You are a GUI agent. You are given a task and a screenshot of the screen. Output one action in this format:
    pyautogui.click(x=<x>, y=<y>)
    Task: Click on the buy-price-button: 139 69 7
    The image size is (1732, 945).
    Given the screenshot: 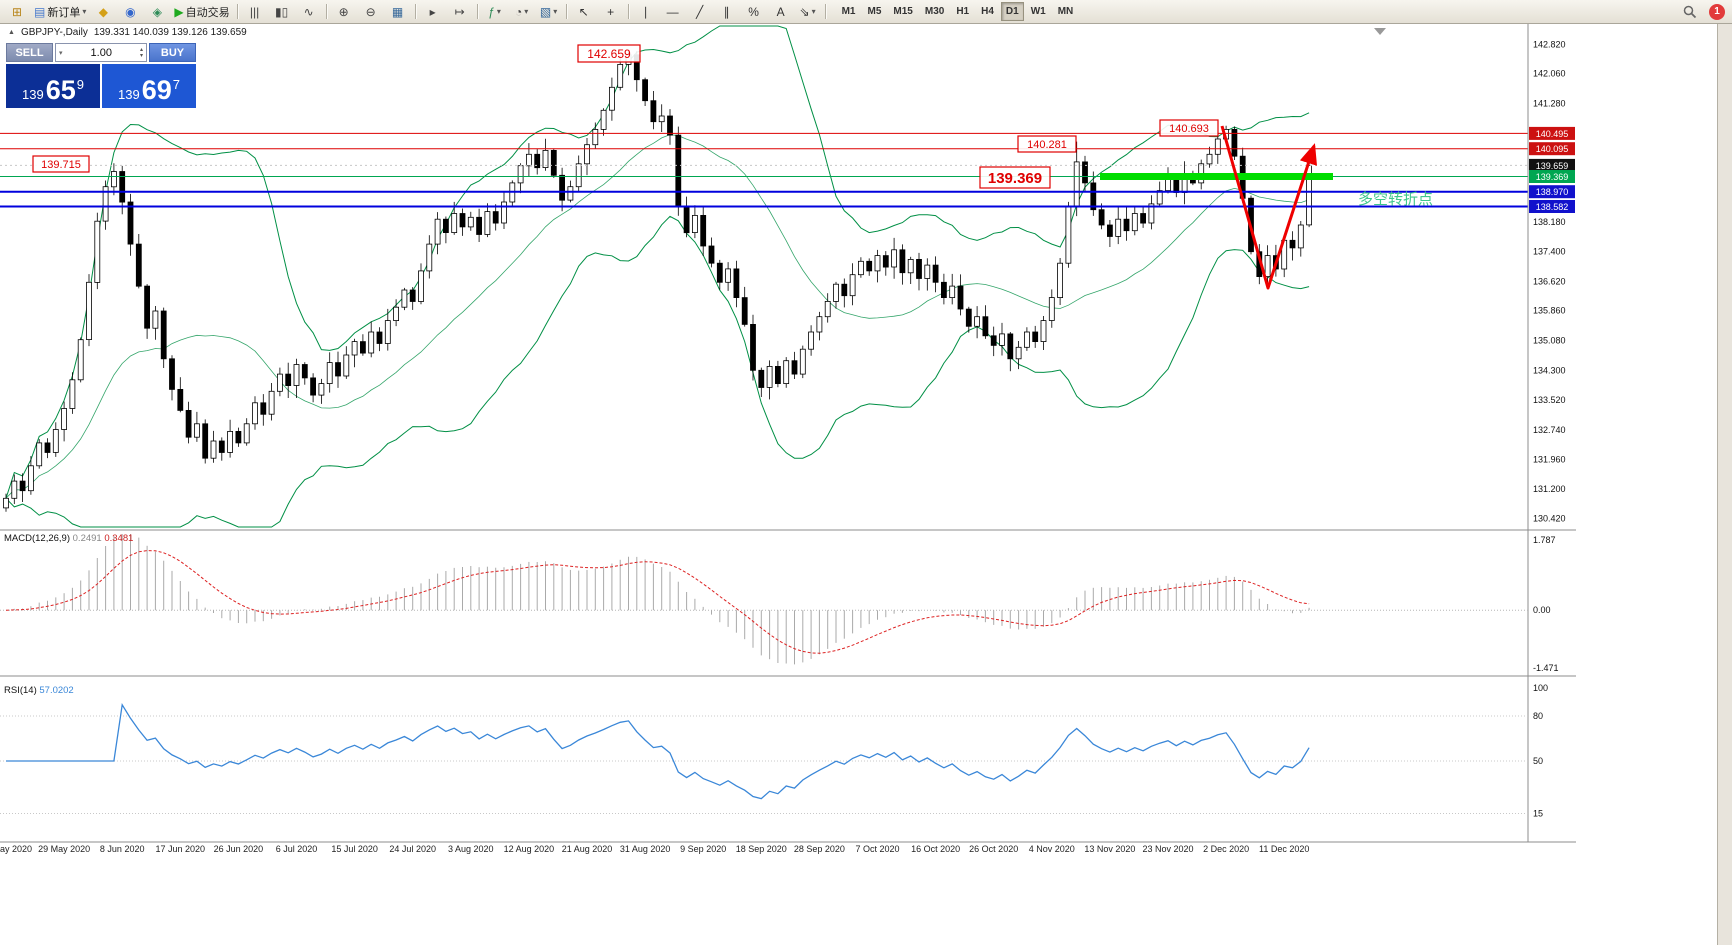 What is the action you would take?
    pyautogui.click(x=149, y=86)
    